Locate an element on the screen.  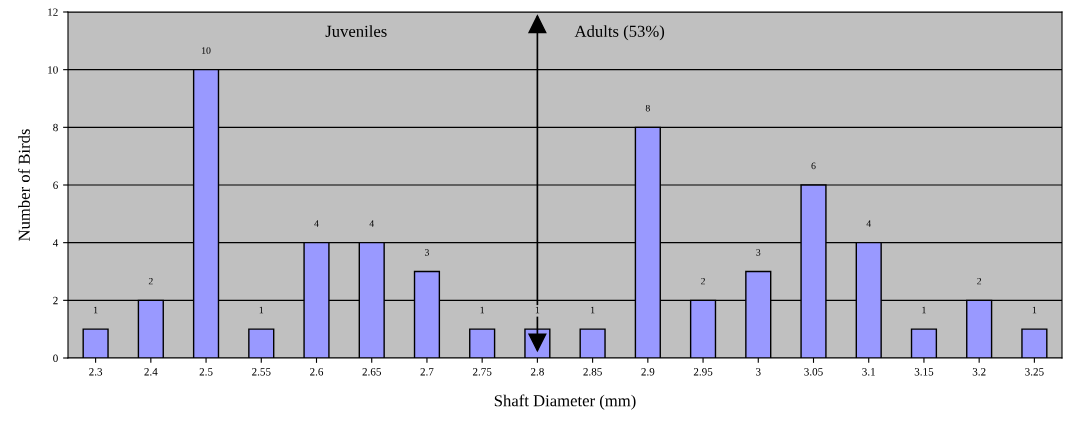
data-label: 6 is located at coordinates (813, 166).